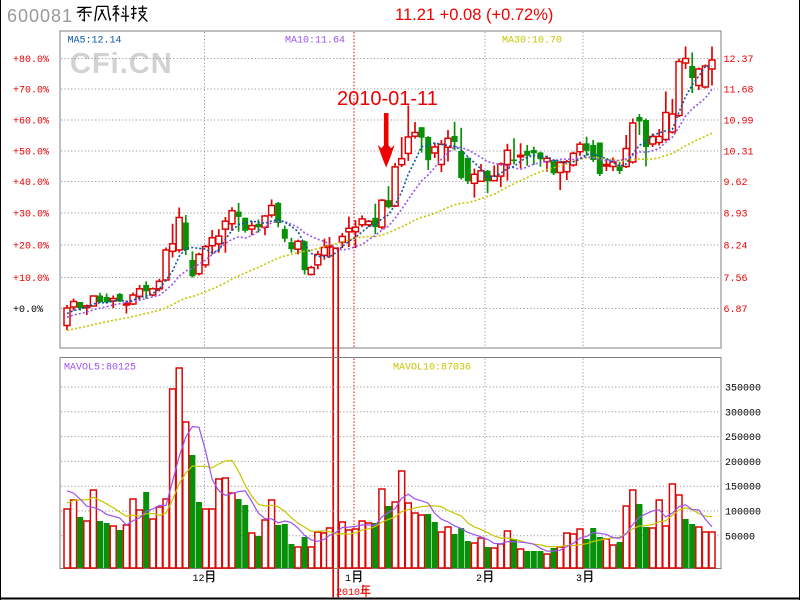 Image resolution: width=800 pixels, height=600 pixels. Describe the element at coordinates (739, 153) in the screenshot. I see `svg-text: 10.31` at that location.